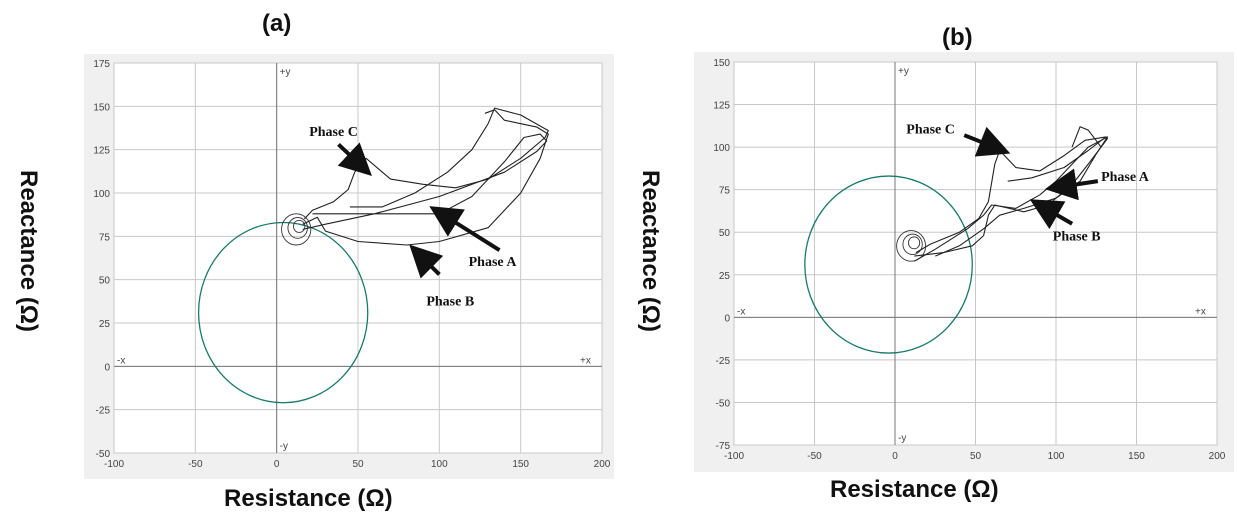 This screenshot has width=1238, height=516. I want to click on panel-b-y-axis-label: Reactance (Ω), so click(650, 251).